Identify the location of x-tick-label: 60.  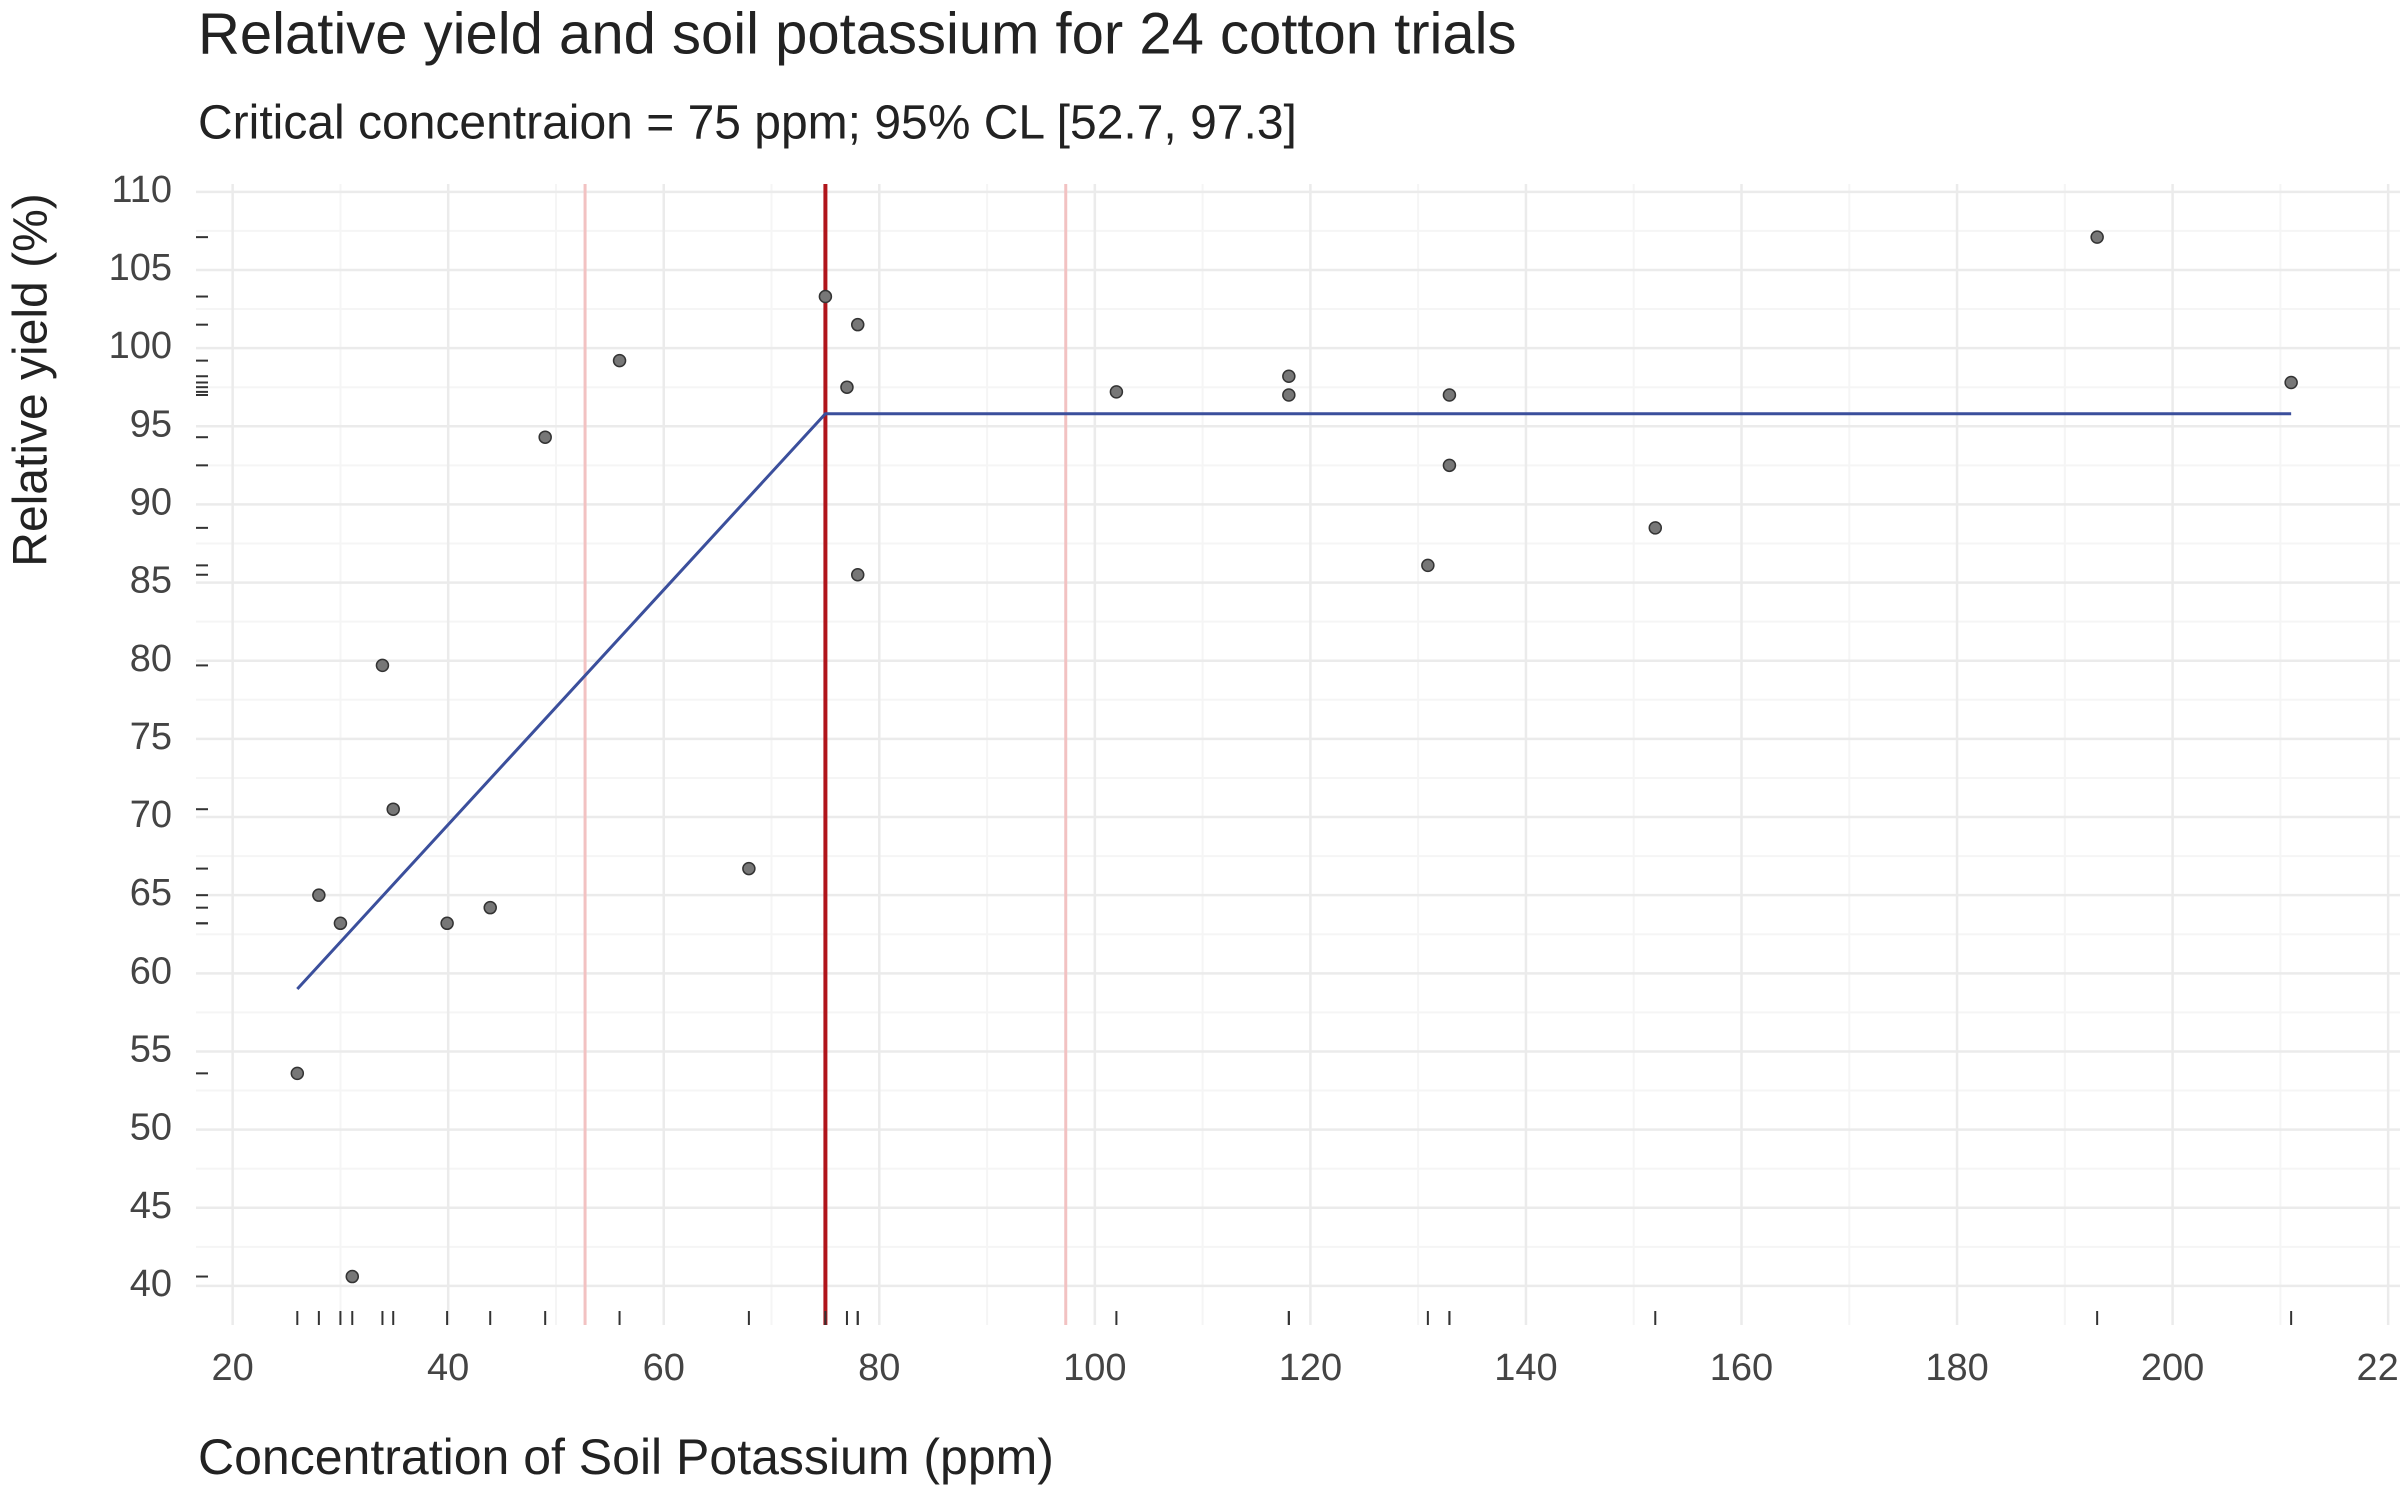
(664, 1368).